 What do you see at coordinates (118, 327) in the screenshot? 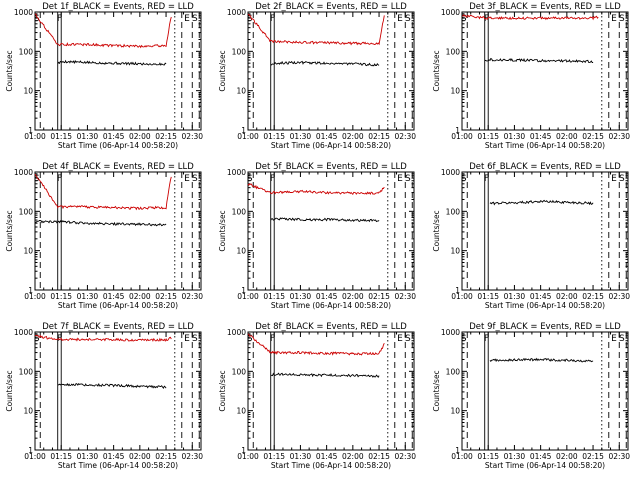
I see `panel-title: Det 7f_BLACK = Events, RED = LLD` at bounding box center [118, 327].